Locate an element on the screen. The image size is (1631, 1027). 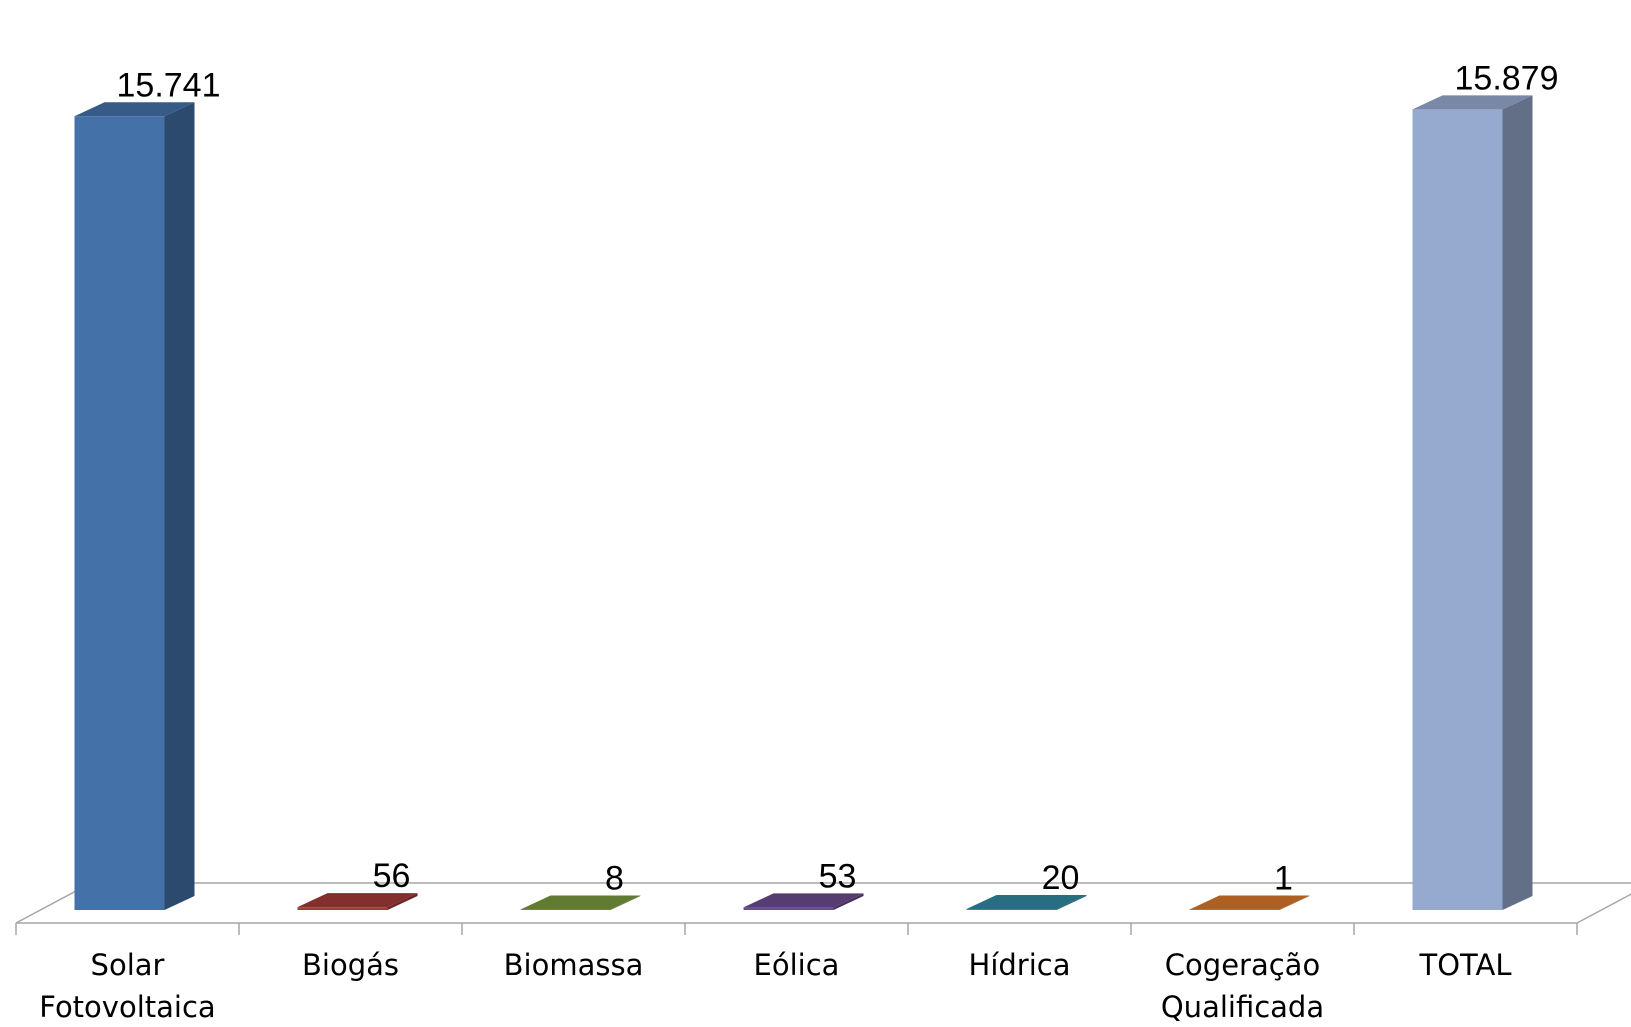
category-label-line: Cogeração is located at coordinates (1242, 965).